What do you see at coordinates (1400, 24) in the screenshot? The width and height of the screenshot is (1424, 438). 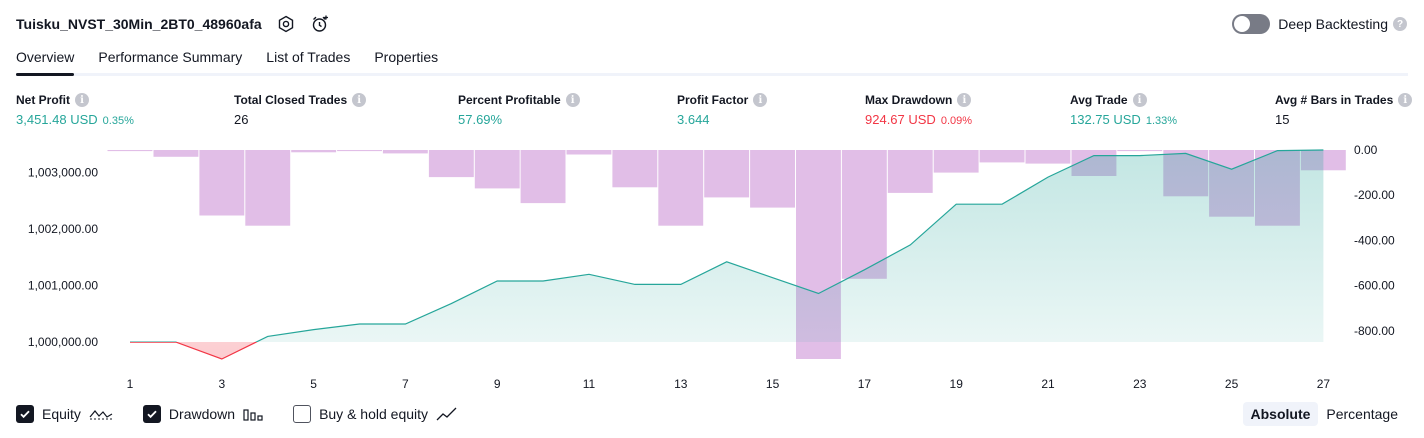 I see `help-icon: ?` at bounding box center [1400, 24].